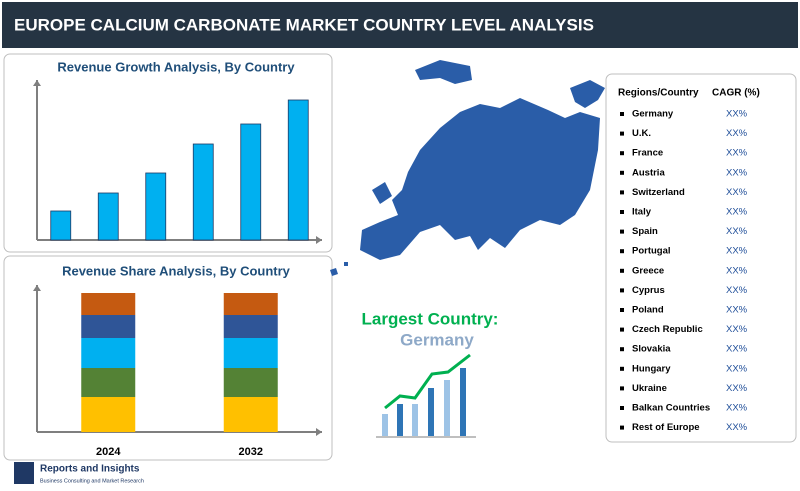  What do you see at coordinates (649, 388) in the screenshot?
I see `country-name: Ukraine` at bounding box center [649, 388].